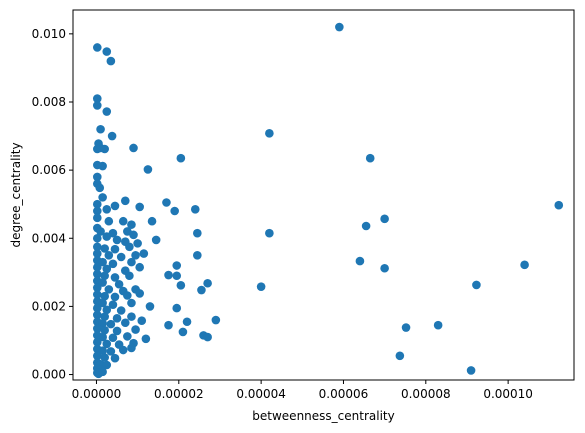  I want to click on y-tick-label: 0.010, so click(49, 34).